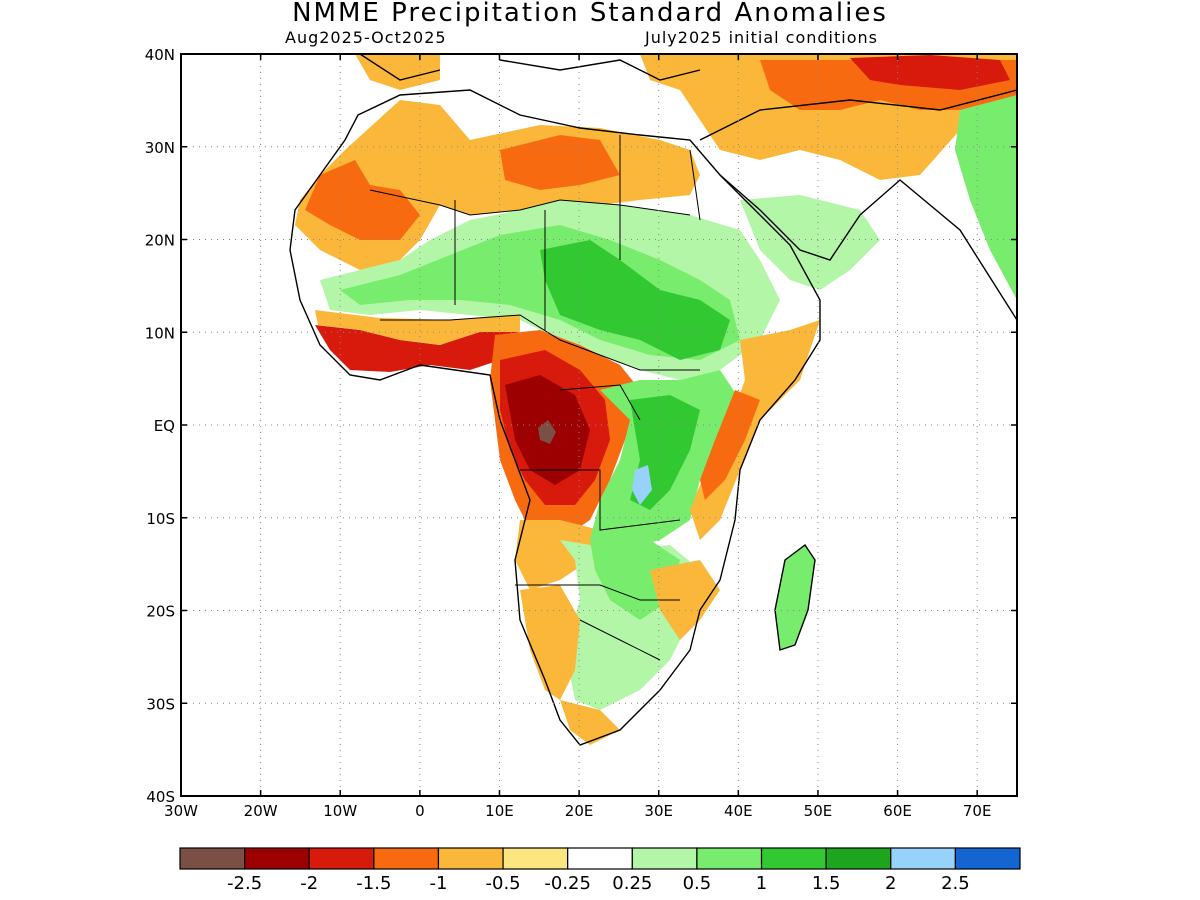 The width and height of the screenshot is (1200, 900). Describe the element at coordinates (977, 811) in the screenshot. I see `lon-tick-label: 70E` at that location.